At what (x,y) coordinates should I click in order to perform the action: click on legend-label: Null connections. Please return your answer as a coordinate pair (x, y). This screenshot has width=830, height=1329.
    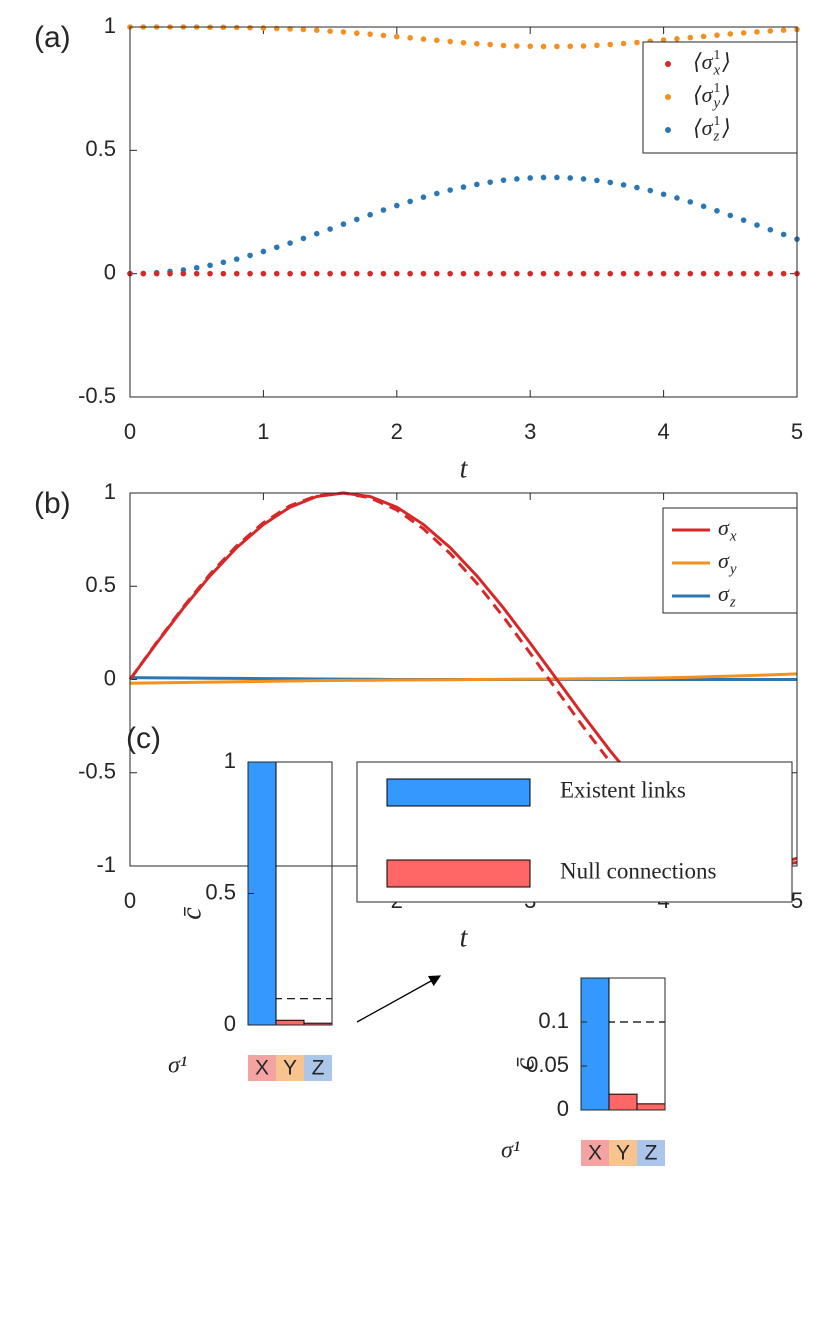
    Looking at the image, I should click on (638, 870).